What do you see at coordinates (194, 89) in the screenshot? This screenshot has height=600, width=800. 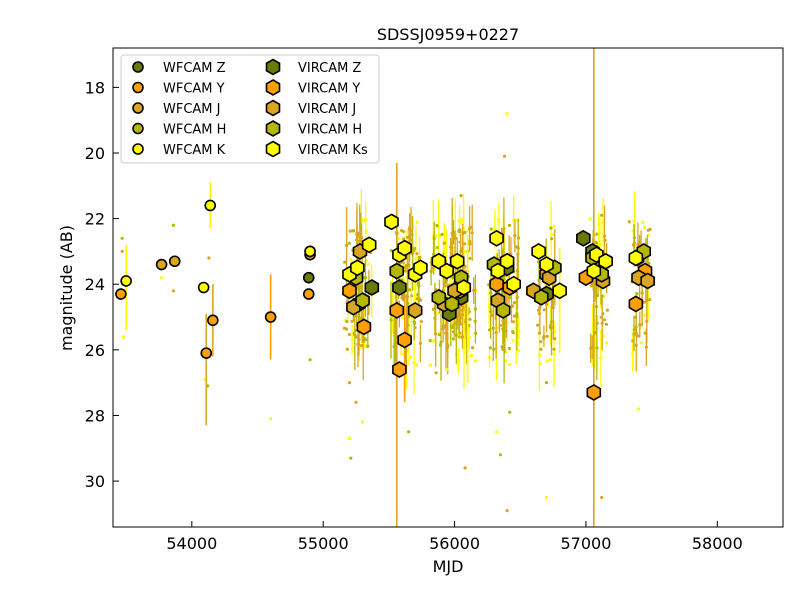 I see `legend-label: WFCAM Y` at bounding box center [194, 89].